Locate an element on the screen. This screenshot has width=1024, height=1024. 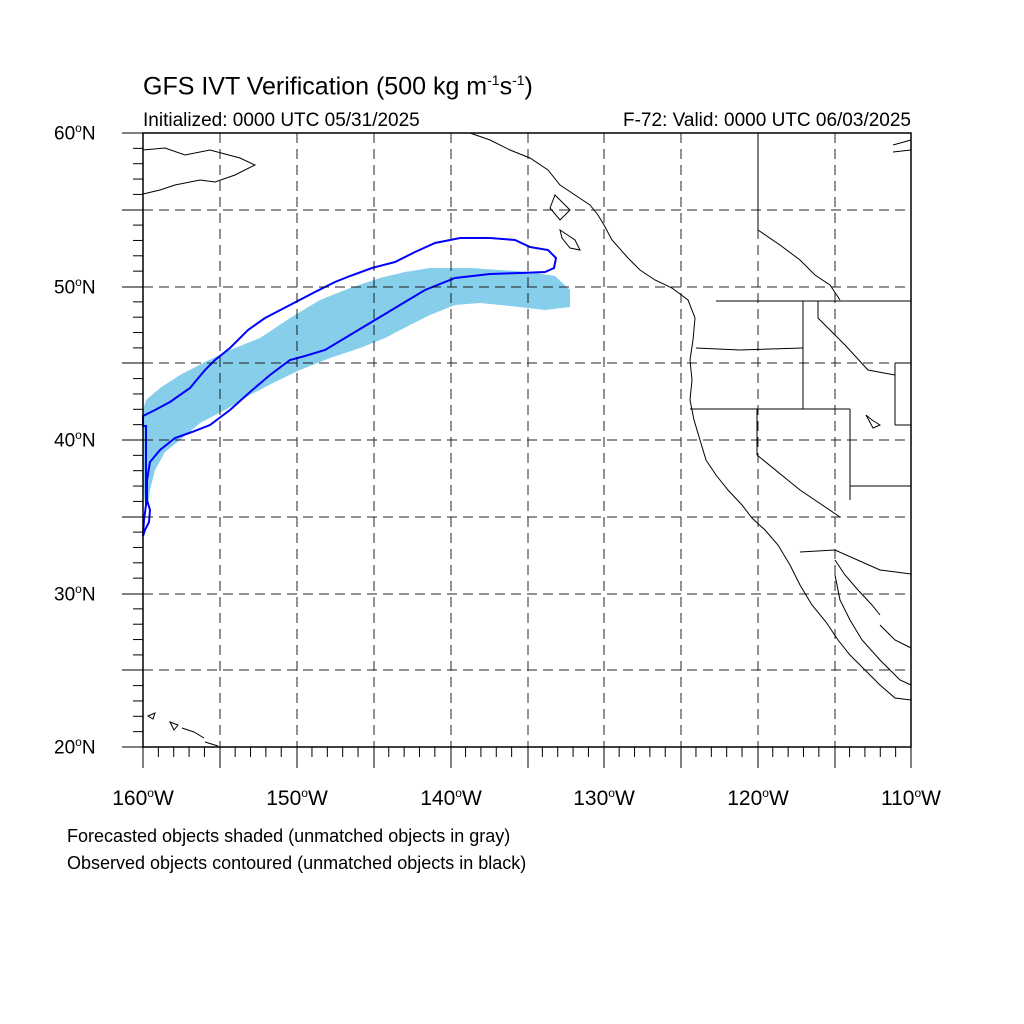
observed-object-contour is located at coordinates (350, 387).